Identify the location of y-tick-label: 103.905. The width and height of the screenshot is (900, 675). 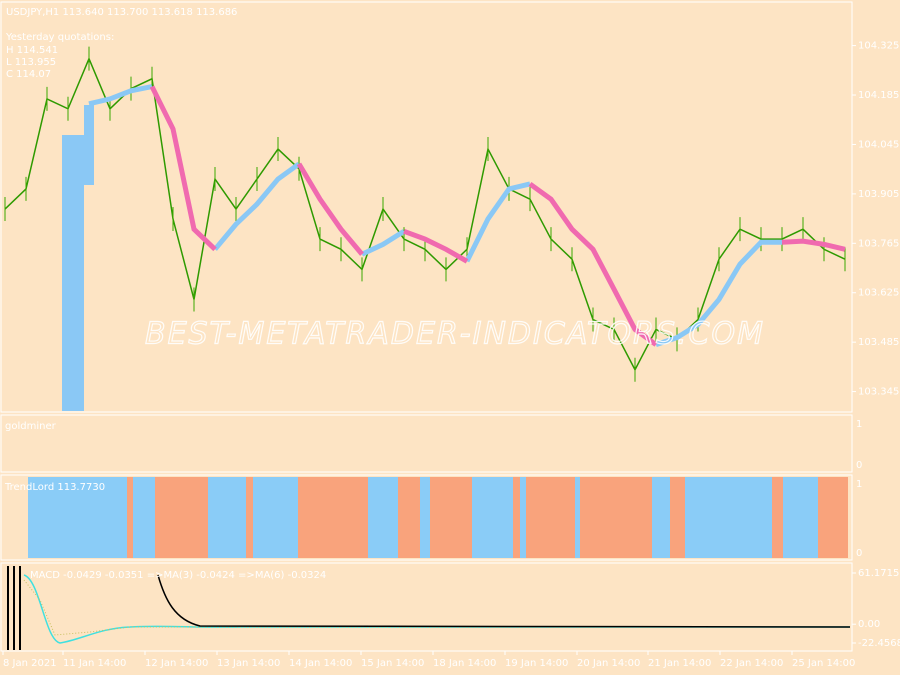
(878, 194).